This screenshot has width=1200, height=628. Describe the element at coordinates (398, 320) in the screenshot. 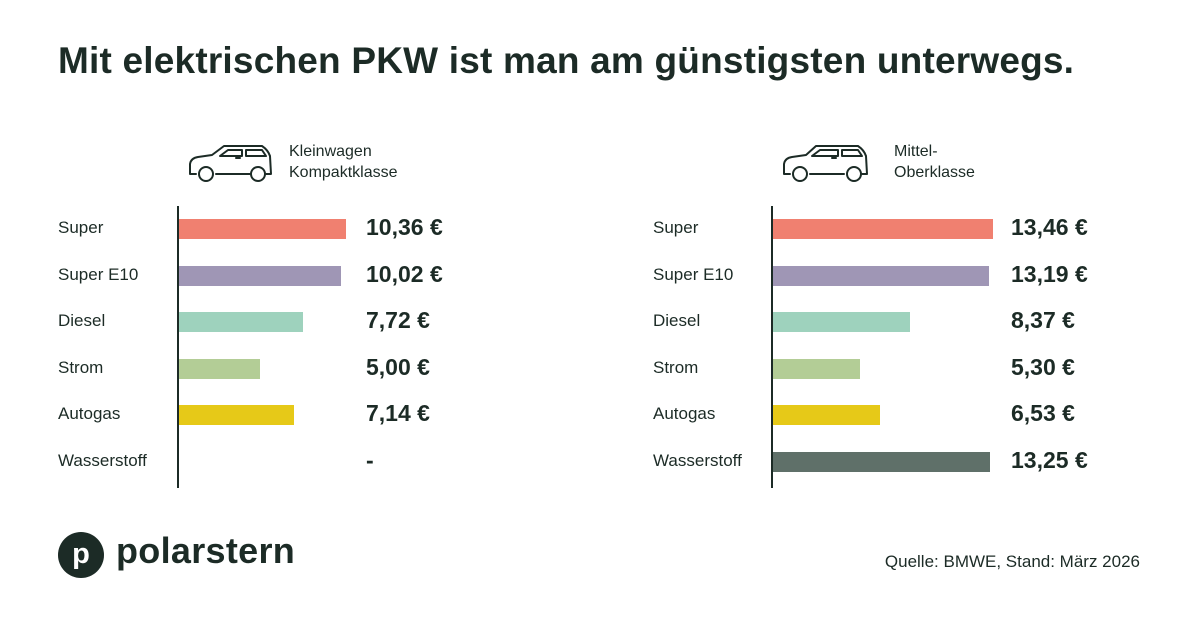

I see `value-label: 7,72 €` at that location.